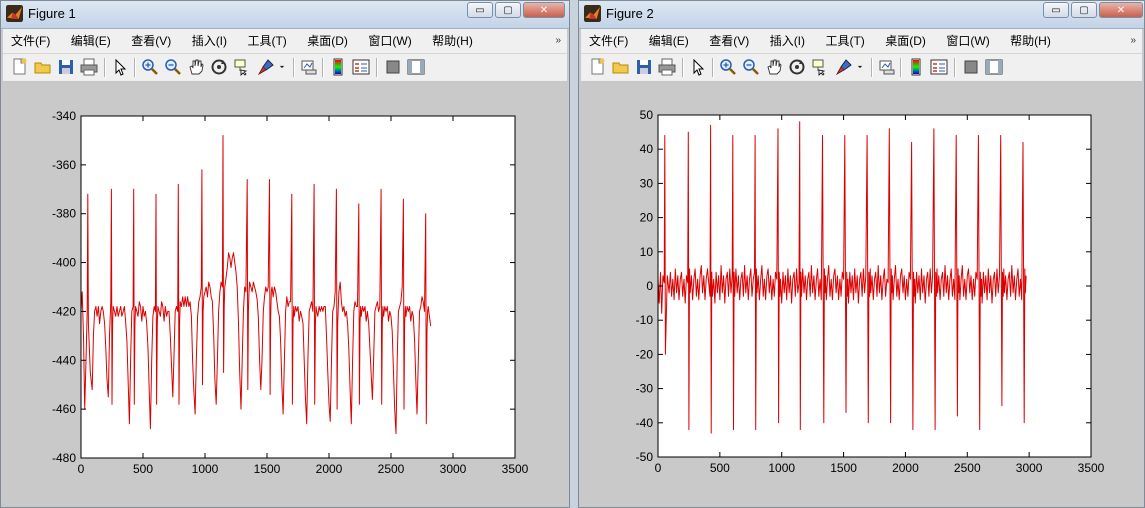  I want to click on x-tick-label: 2000, so click(905, 468).